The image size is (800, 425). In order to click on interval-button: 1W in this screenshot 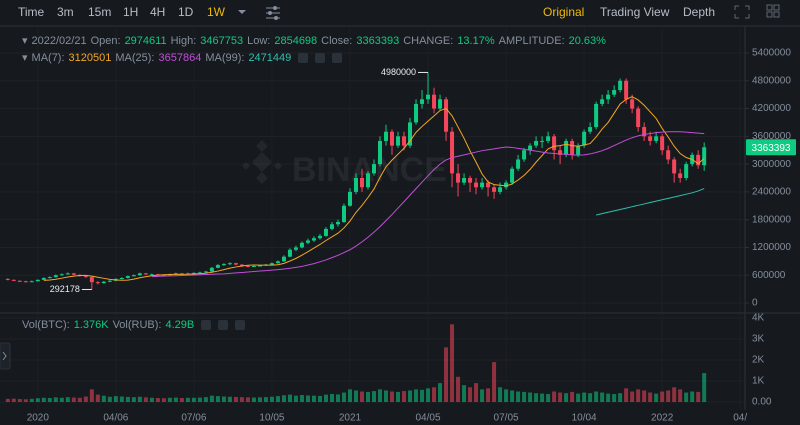, I will do `click(216, 12)`.